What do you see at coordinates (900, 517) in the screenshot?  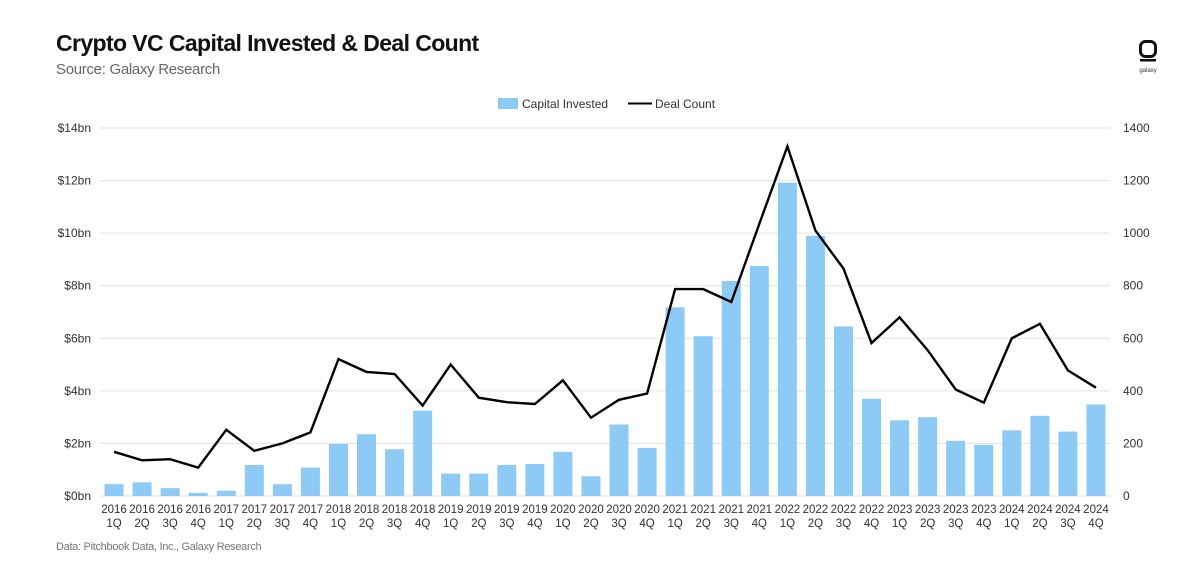 I see `x-tick-label: 2023 1Q` at bounding box center [900, 517].